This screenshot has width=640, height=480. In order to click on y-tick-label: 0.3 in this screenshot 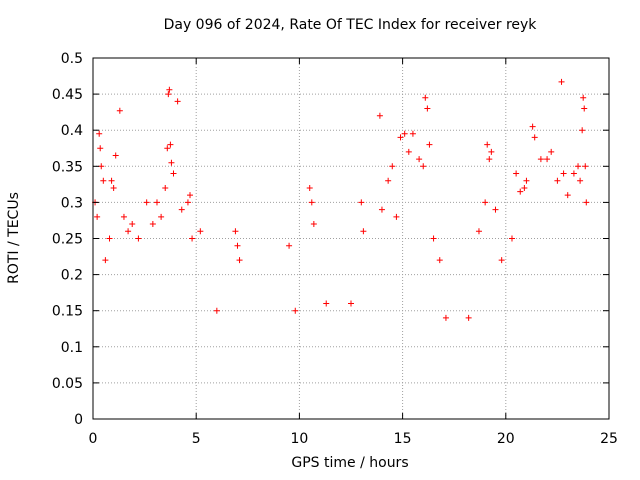, I will do `click(72, 203)`.